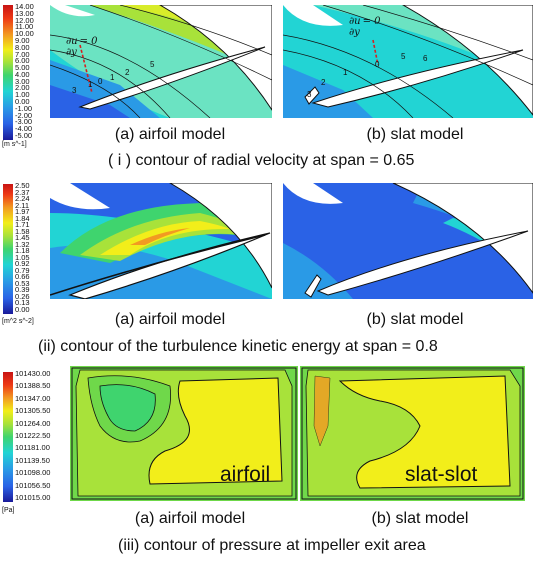 The height and width of the screenshot is (561, 539). I want to click on colorbar-tick-label: 9.00, so click(22, 40).